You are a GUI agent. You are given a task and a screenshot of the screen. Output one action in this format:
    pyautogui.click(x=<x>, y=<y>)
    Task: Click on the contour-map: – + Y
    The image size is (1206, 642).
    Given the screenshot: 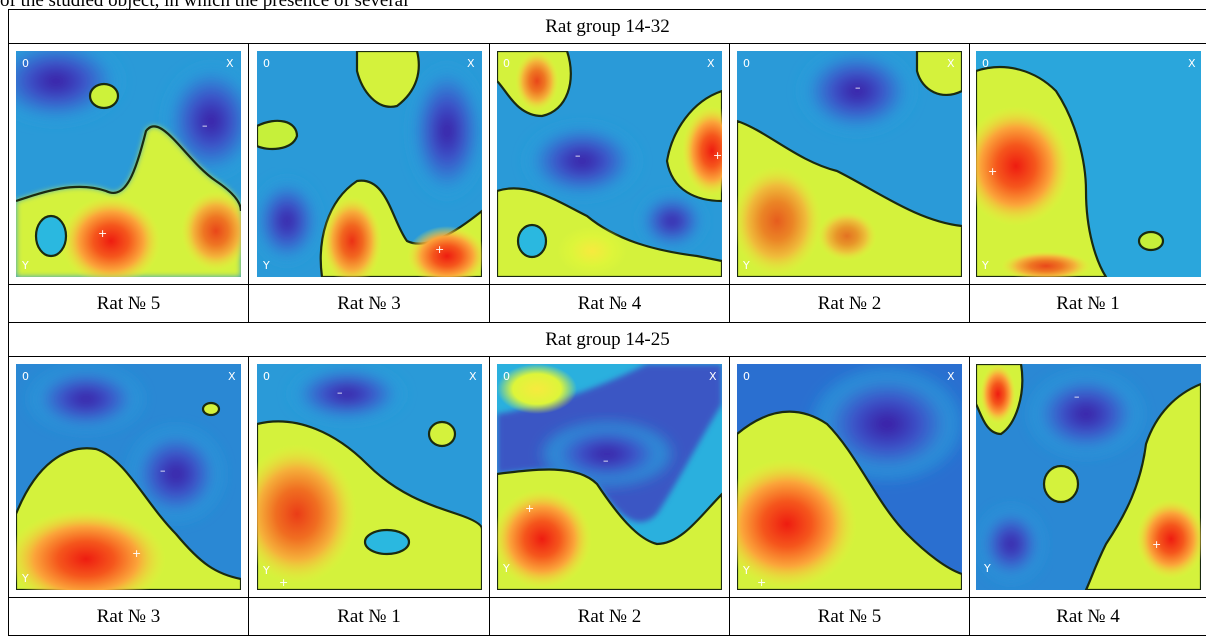 What is the action you would take?
    pyautogui.click(x=1088, y=477)
    